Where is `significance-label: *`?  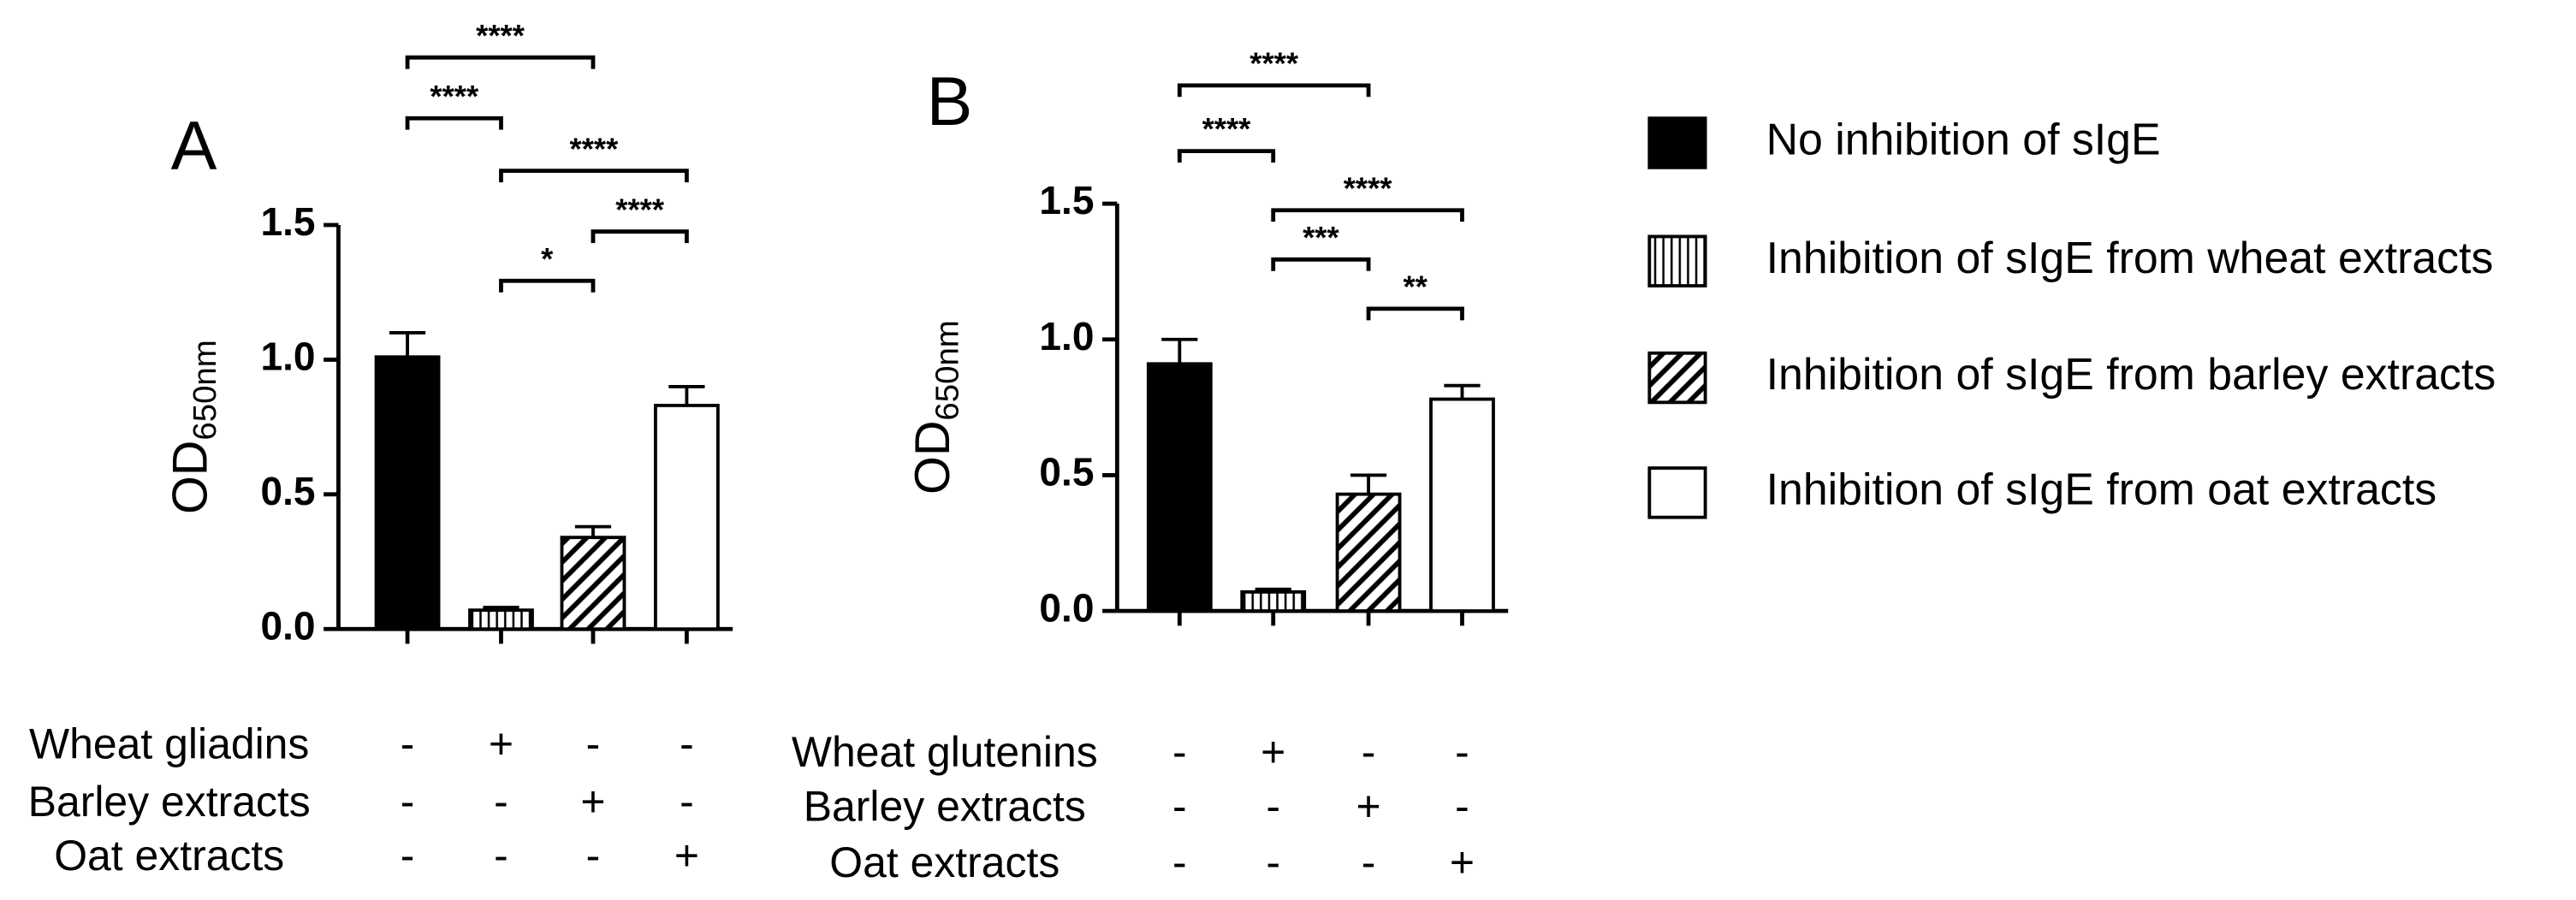 significance-label: * is located at coordinates (547, 258).